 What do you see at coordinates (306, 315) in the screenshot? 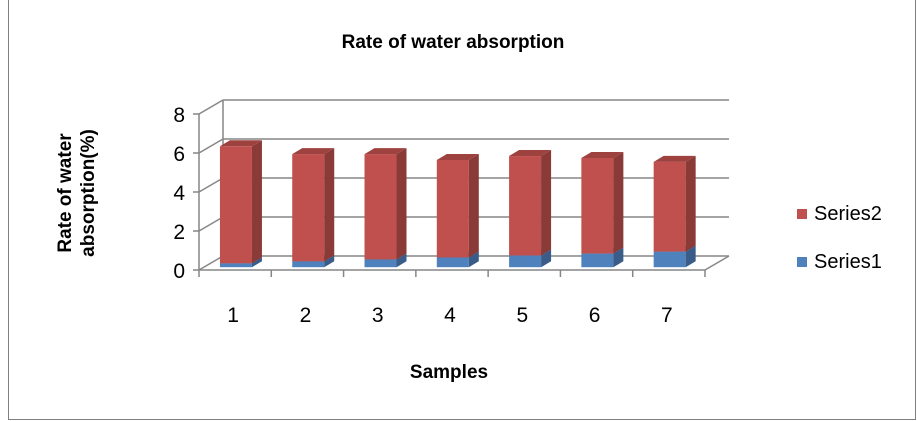
I see `x-tick-label: 2` at bounding box center [306, 315].